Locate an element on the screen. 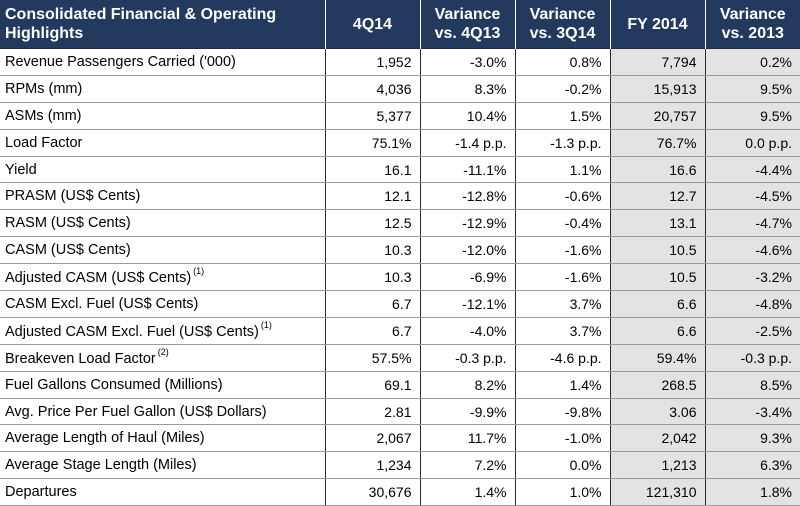 This screenshot has width=800, height=506. cell-fy2014: 15,913 is located at coordinates (658, 89).